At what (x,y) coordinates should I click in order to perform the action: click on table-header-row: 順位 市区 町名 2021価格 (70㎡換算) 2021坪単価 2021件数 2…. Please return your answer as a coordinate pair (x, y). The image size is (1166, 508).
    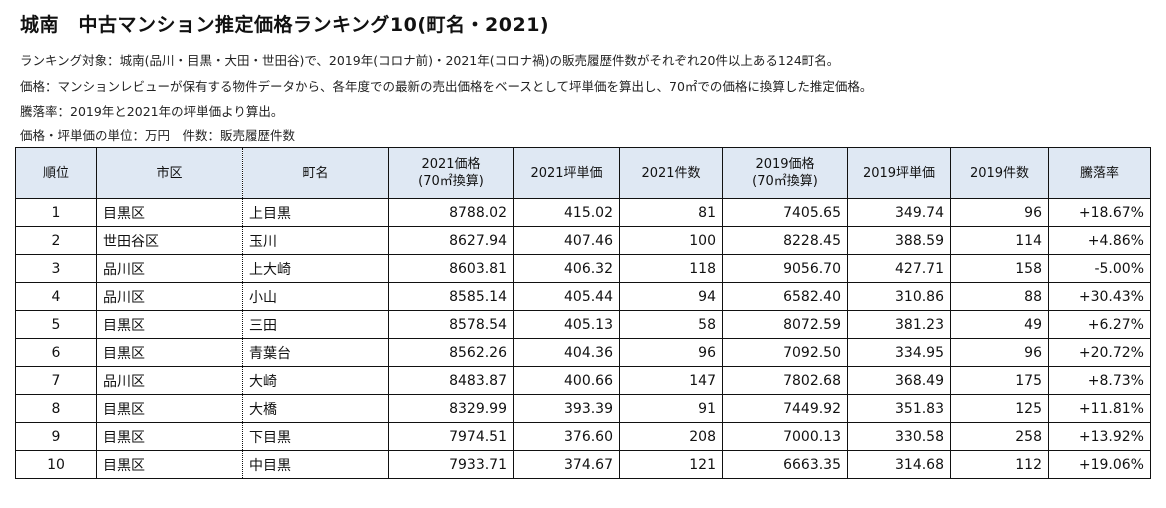
    Looking at the image, I should click on (583, 173).